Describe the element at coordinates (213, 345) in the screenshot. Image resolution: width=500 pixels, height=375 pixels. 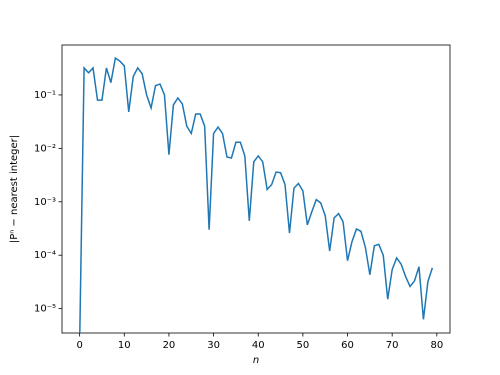
I see `x-tick-label: 30` at that location.